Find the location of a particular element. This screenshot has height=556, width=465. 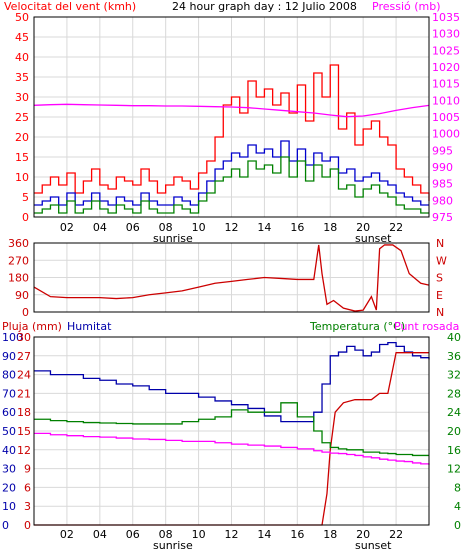

pressure-tick-label: 995 is located at coordinates (442, 150).